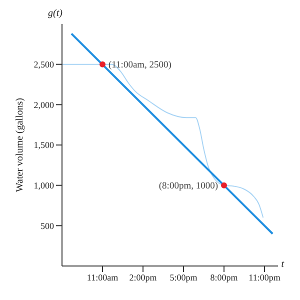  Describe the element at coordinates (184, 277) in the screenshot. I see `x-tick-label: 5:00pm` at that location.